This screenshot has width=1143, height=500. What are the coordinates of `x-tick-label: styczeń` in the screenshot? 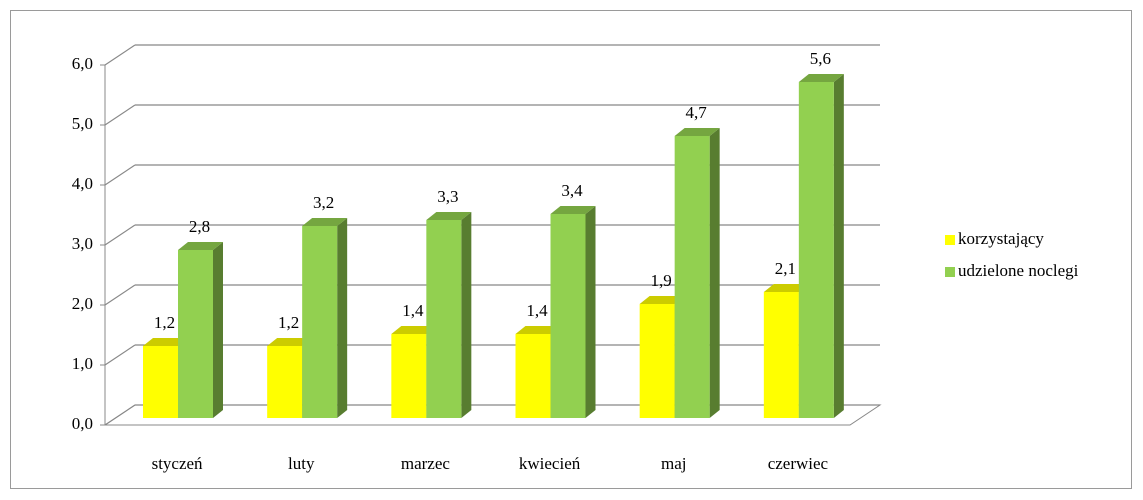 It's located at (177, 463).